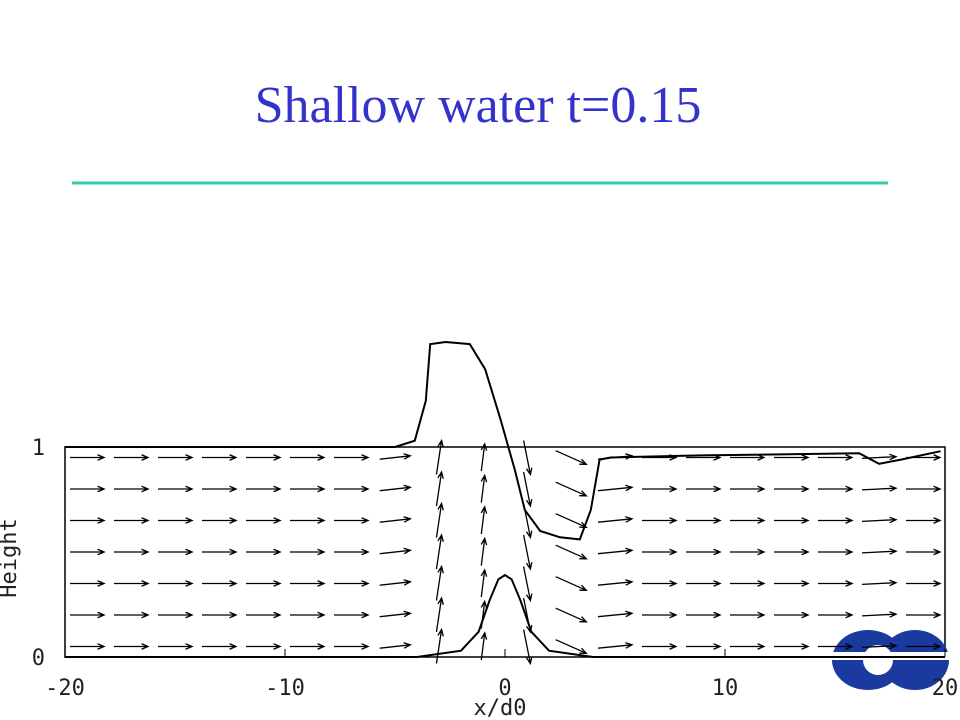 The image size is (960, 720). What do you see at coordinates (478, 105) in the screenshot?
I see `slide-title: Shallow water t=0.15` at bounding box center [478, 105].